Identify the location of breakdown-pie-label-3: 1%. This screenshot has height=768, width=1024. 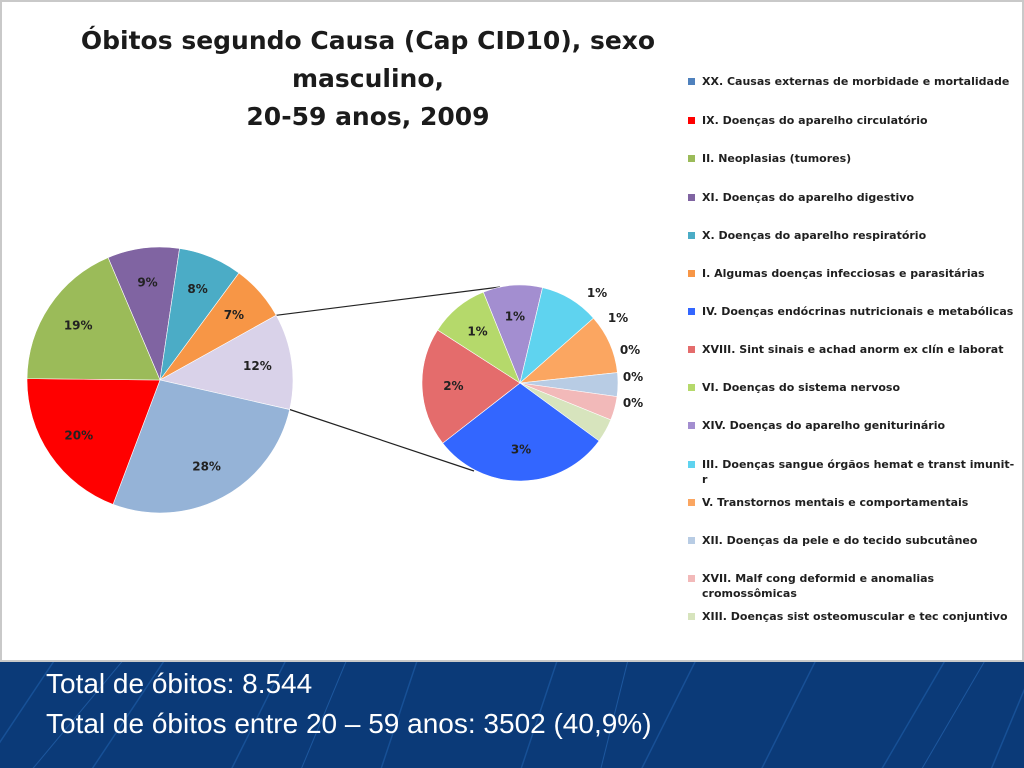
(477, 332).